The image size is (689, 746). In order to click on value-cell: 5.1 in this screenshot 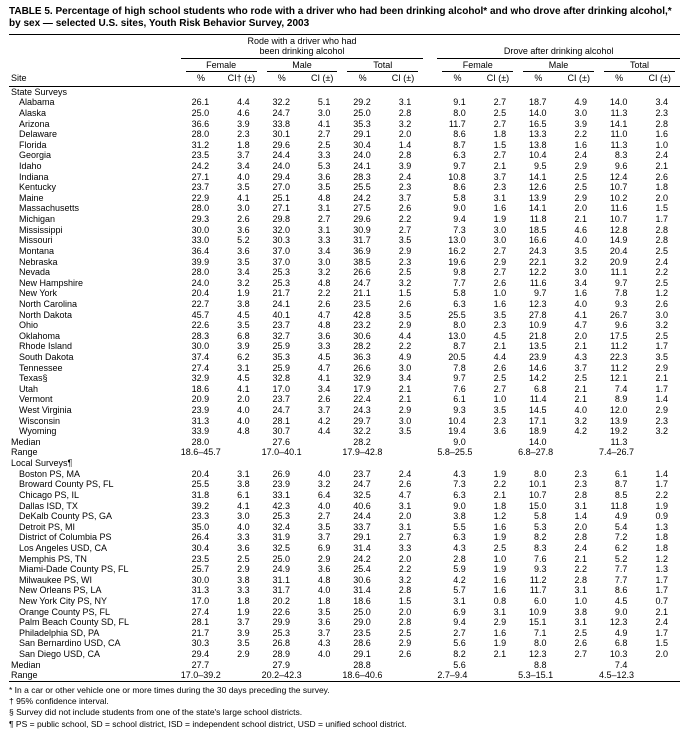, I will do `click(324, 102)`.